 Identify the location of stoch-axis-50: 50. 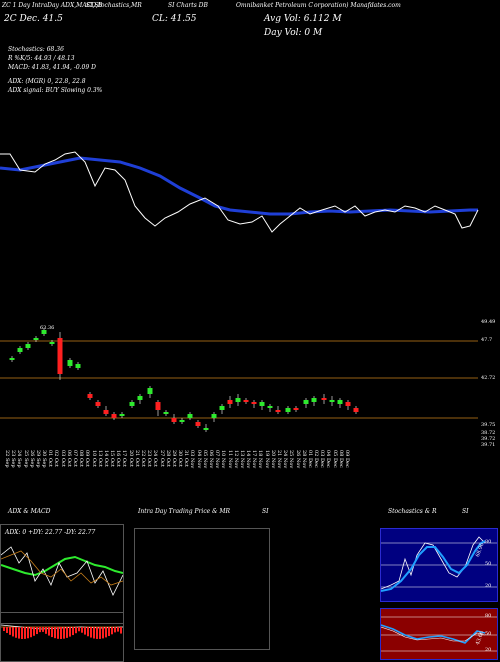
(488, 564).